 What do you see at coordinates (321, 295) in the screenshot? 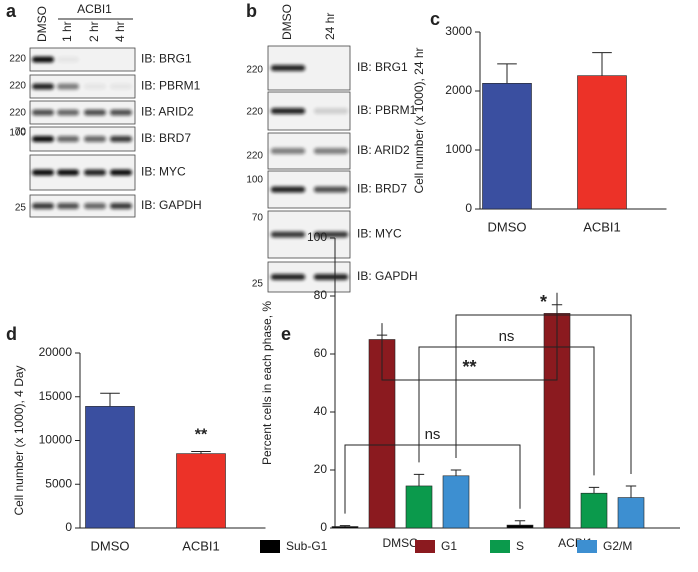
I see `y-tick-label: 80` at bounding box center [321, 295].